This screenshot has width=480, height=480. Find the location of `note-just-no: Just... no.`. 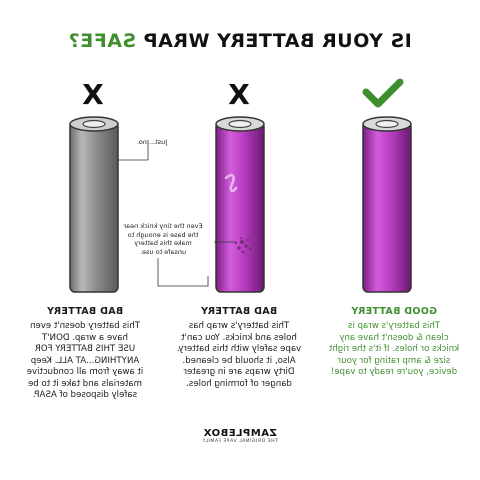

note-just-no: Just... no. is located at coordinates (152, 142).